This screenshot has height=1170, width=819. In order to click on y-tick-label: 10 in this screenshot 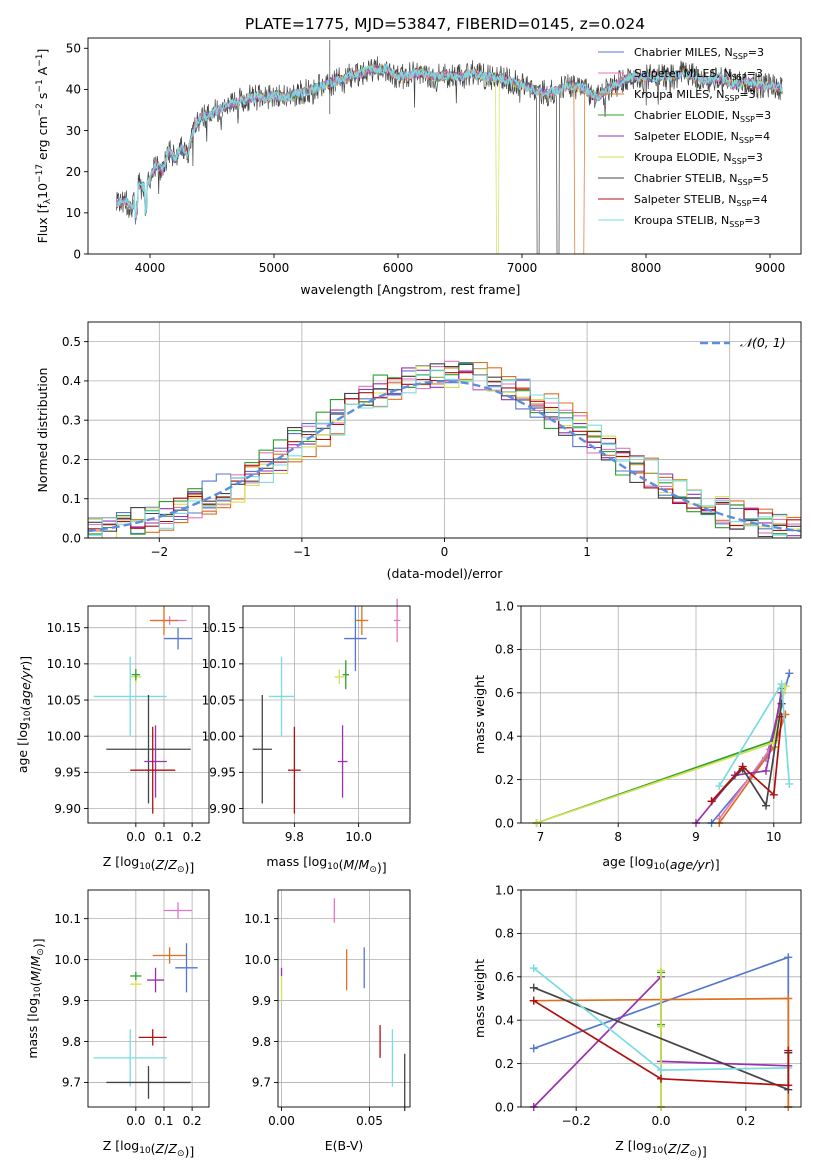, I will do `click(73, 213)`.